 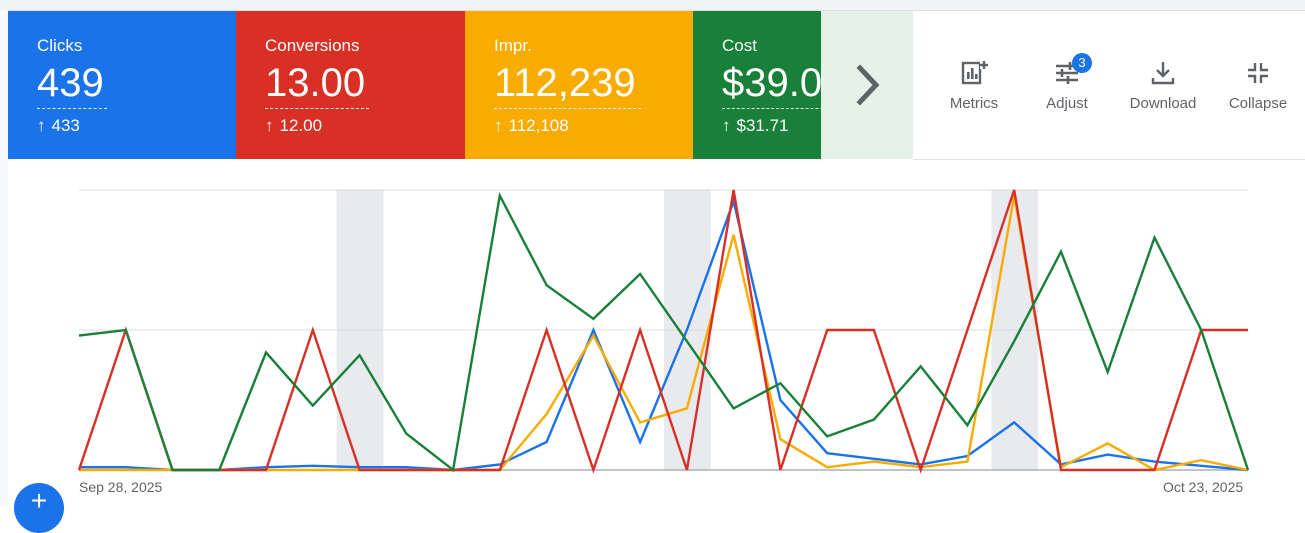 I want to click on chevron-right-icon, so click(x=867, y=85).